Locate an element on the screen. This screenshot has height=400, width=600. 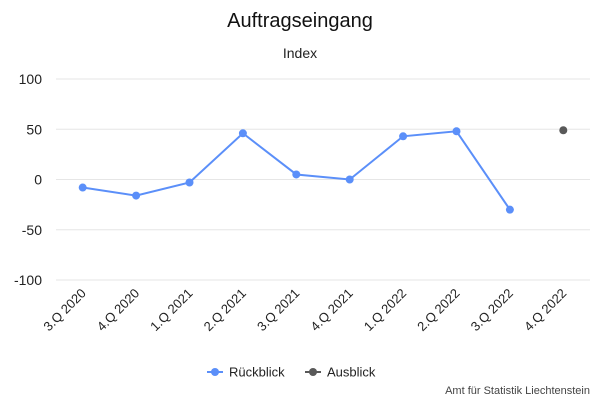
x-tick-label: 3.Q 2021 is located at coordinates (278, 310).